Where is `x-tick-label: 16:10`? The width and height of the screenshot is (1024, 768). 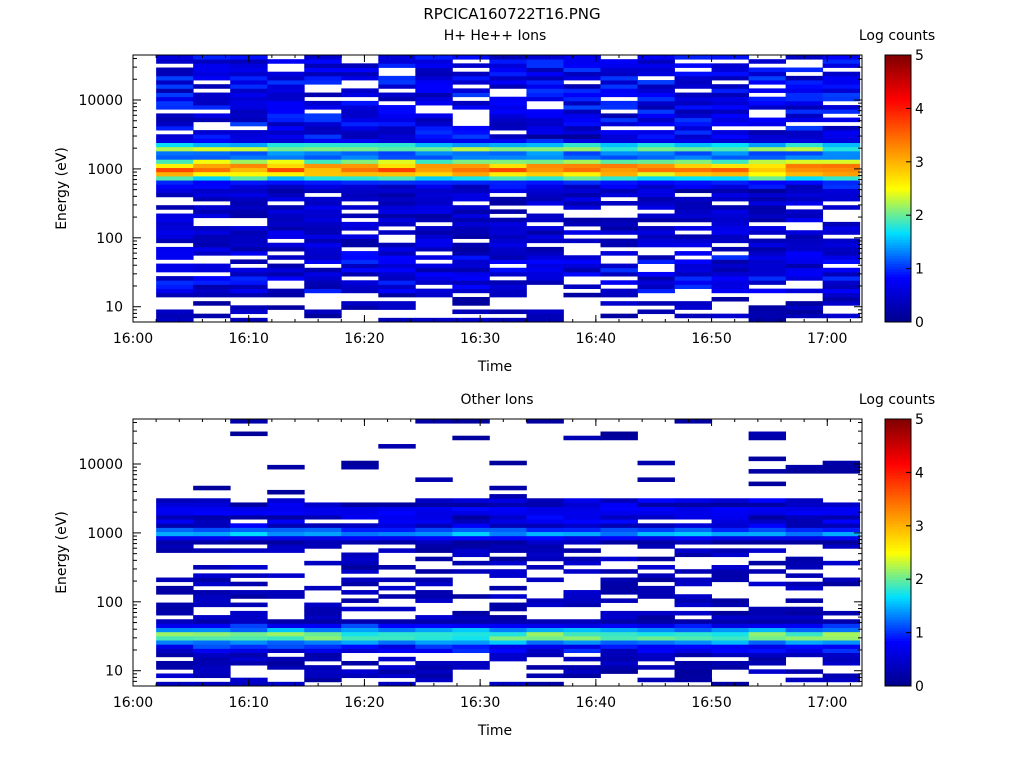 x-tick-label: 16:10 is located at coordinates (249, 703).